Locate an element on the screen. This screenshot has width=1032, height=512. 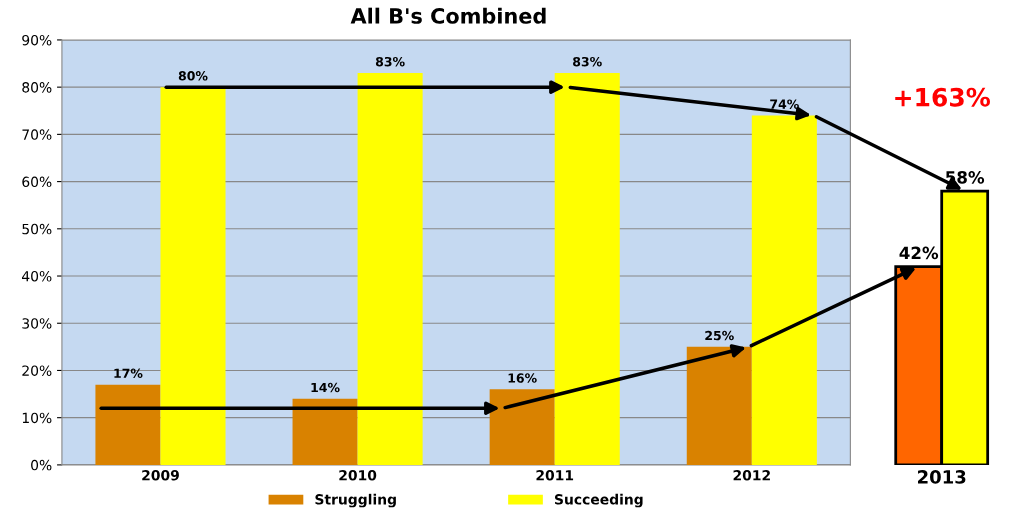
annotation: +163% is located at coordinates (942, 97).